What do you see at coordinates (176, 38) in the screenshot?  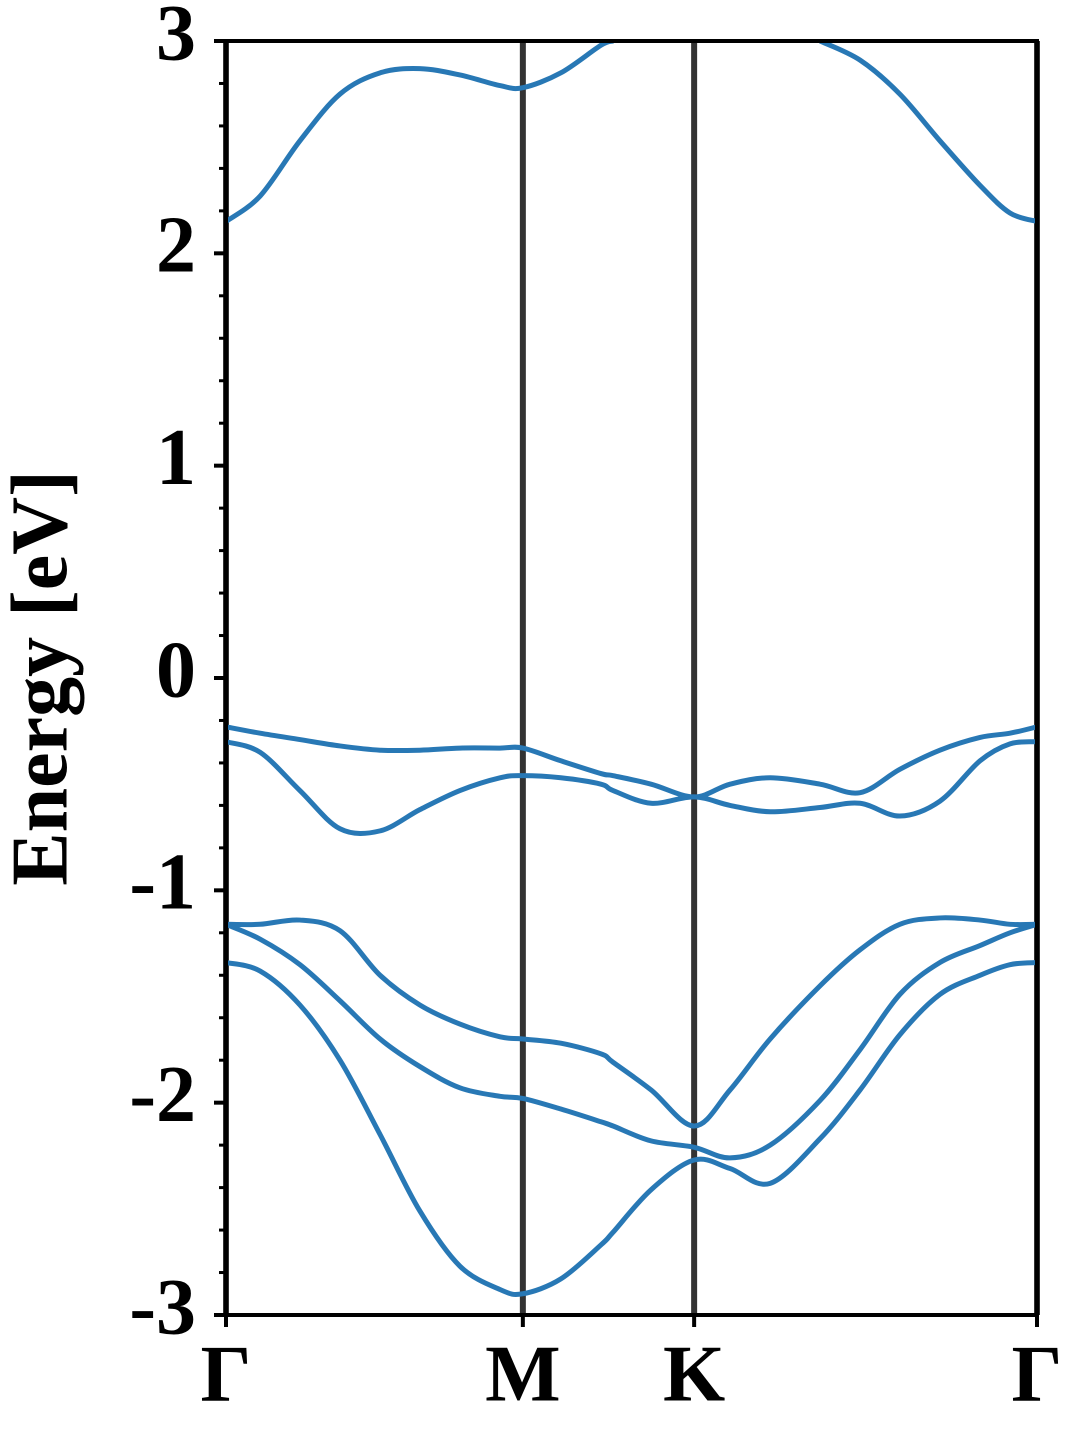 I see `y-tick-label: 3` at bounding box center [176, 38].